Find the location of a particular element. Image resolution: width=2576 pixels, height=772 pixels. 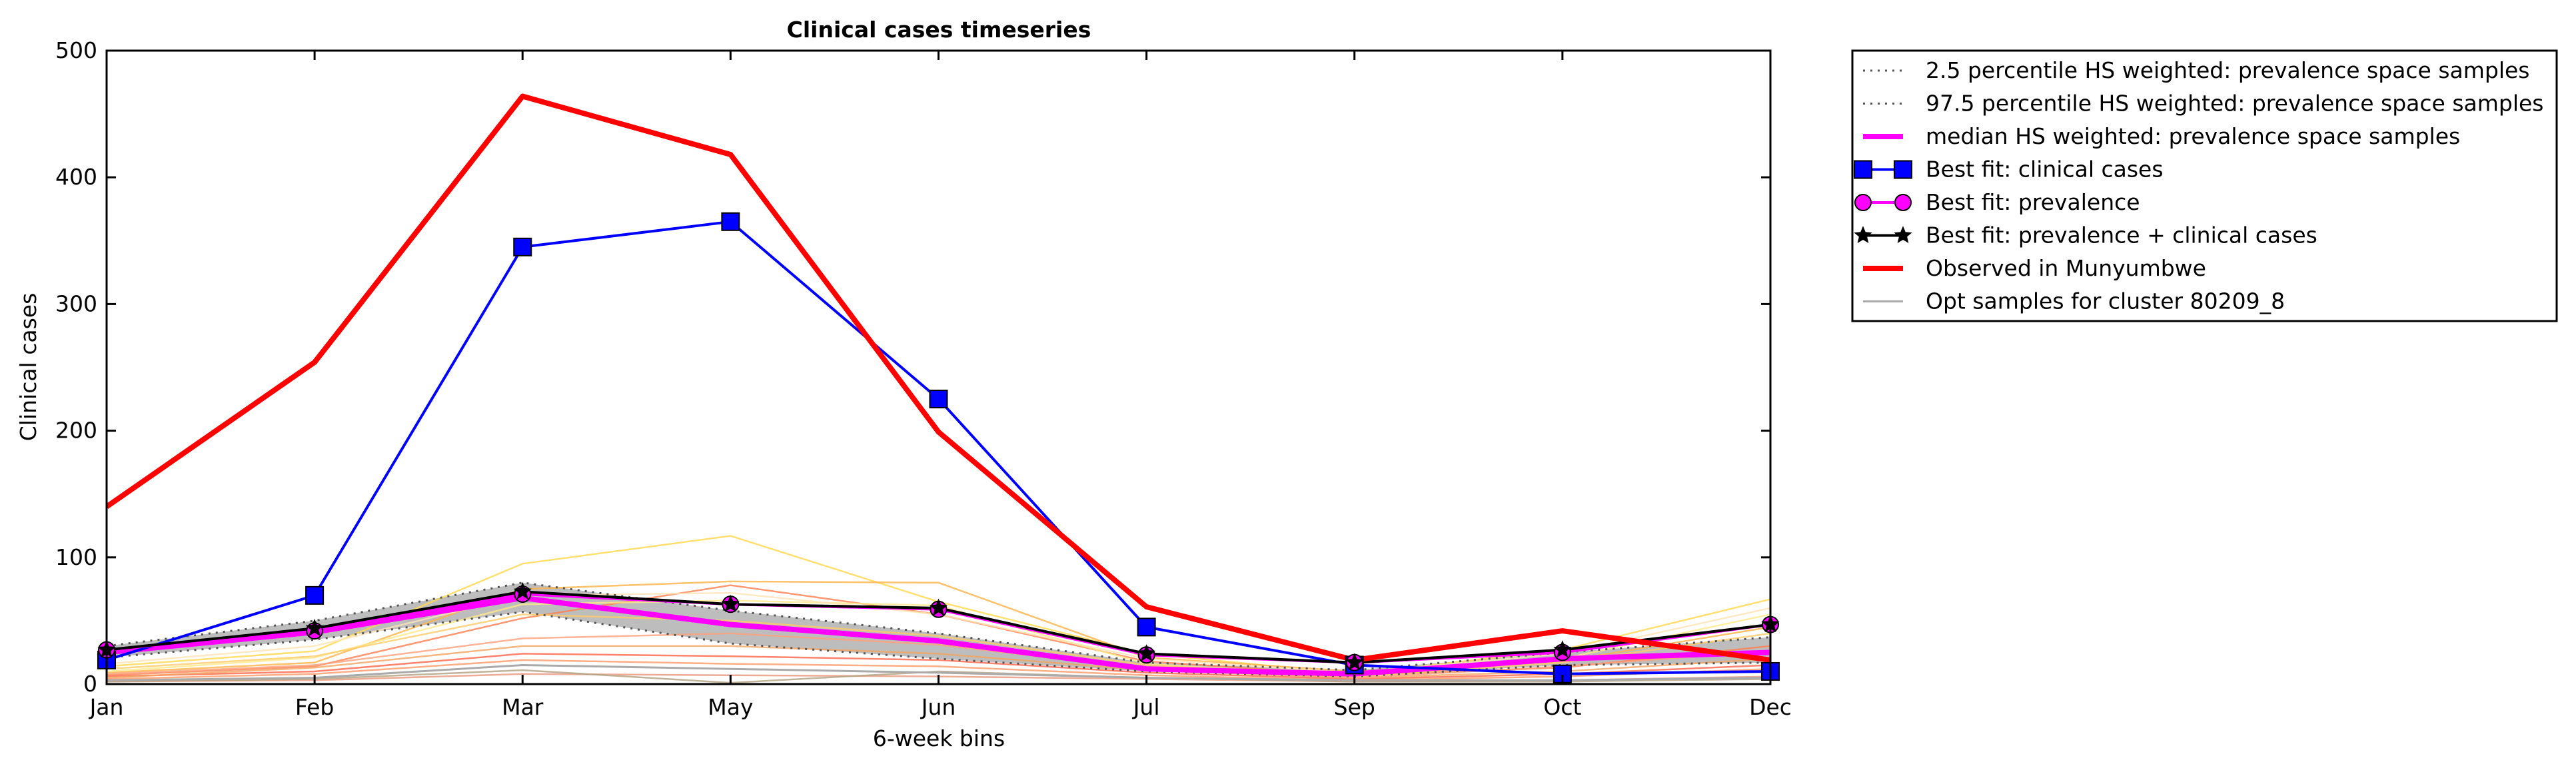

y-axis-title: Clinical cases is located at coordinates (28, 367).